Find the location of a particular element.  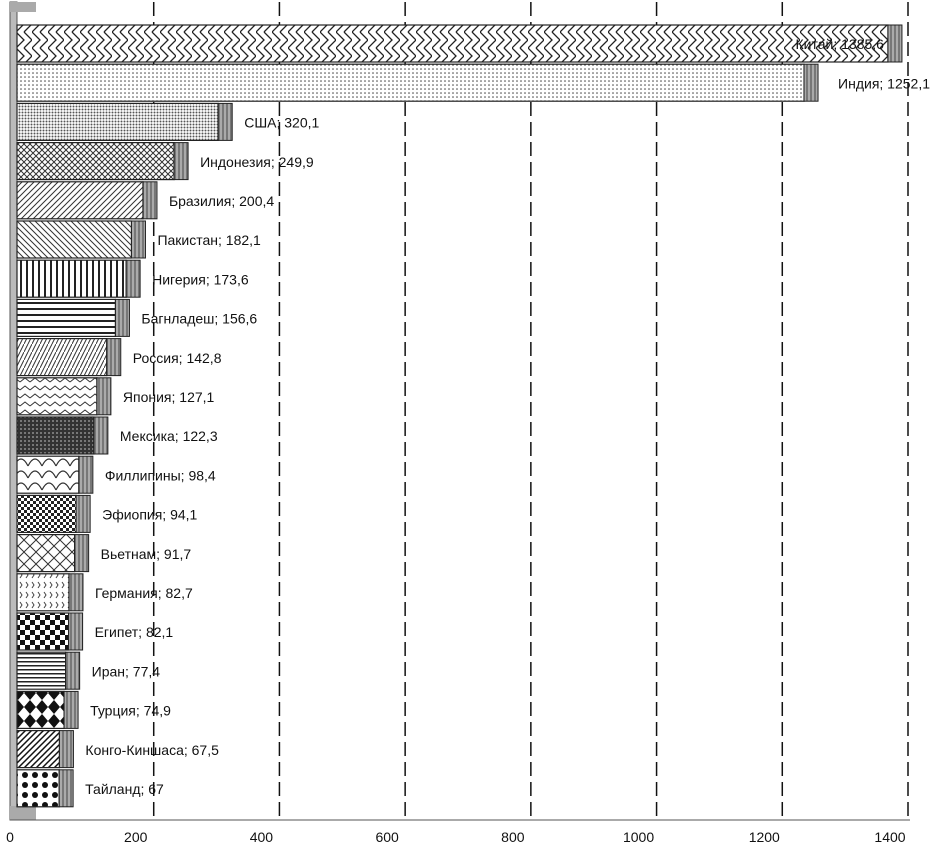

data-label: Индонезия; 249,9 is located at coordinates (257, 162).